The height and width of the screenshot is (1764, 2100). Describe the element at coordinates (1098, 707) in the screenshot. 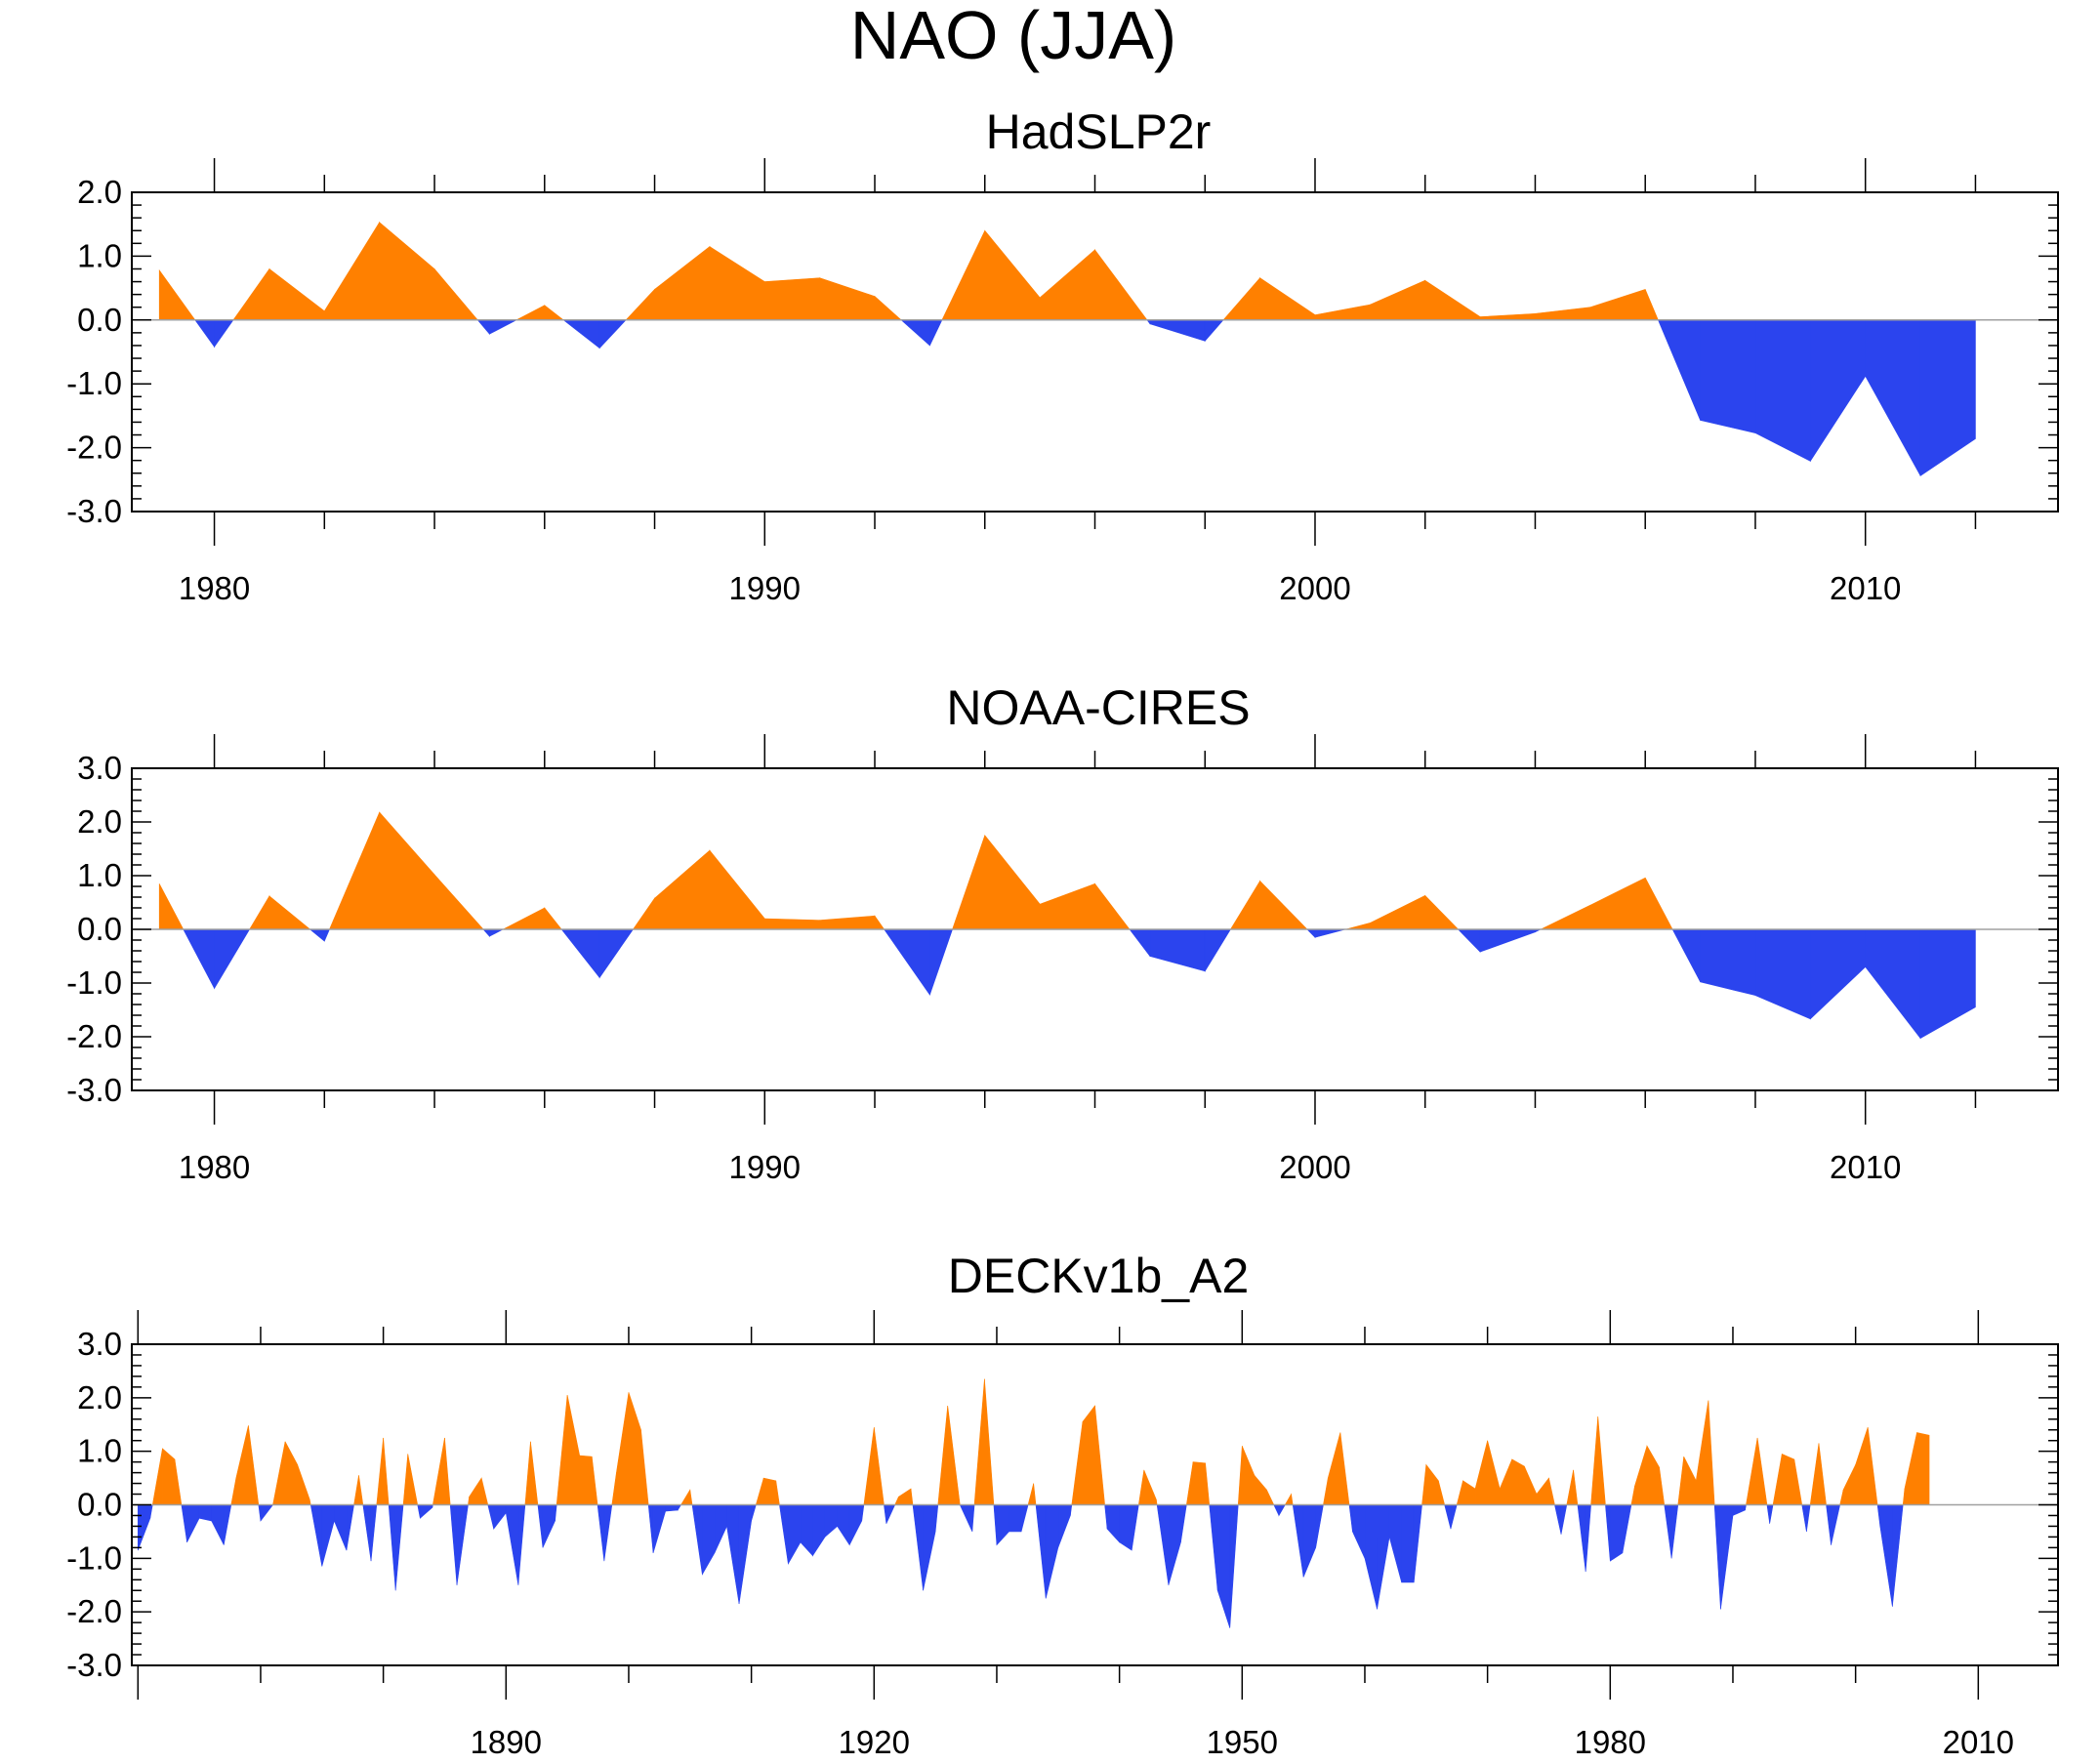

I see `panel-title-noaa-cires: NOAA-CIRES` at that location.